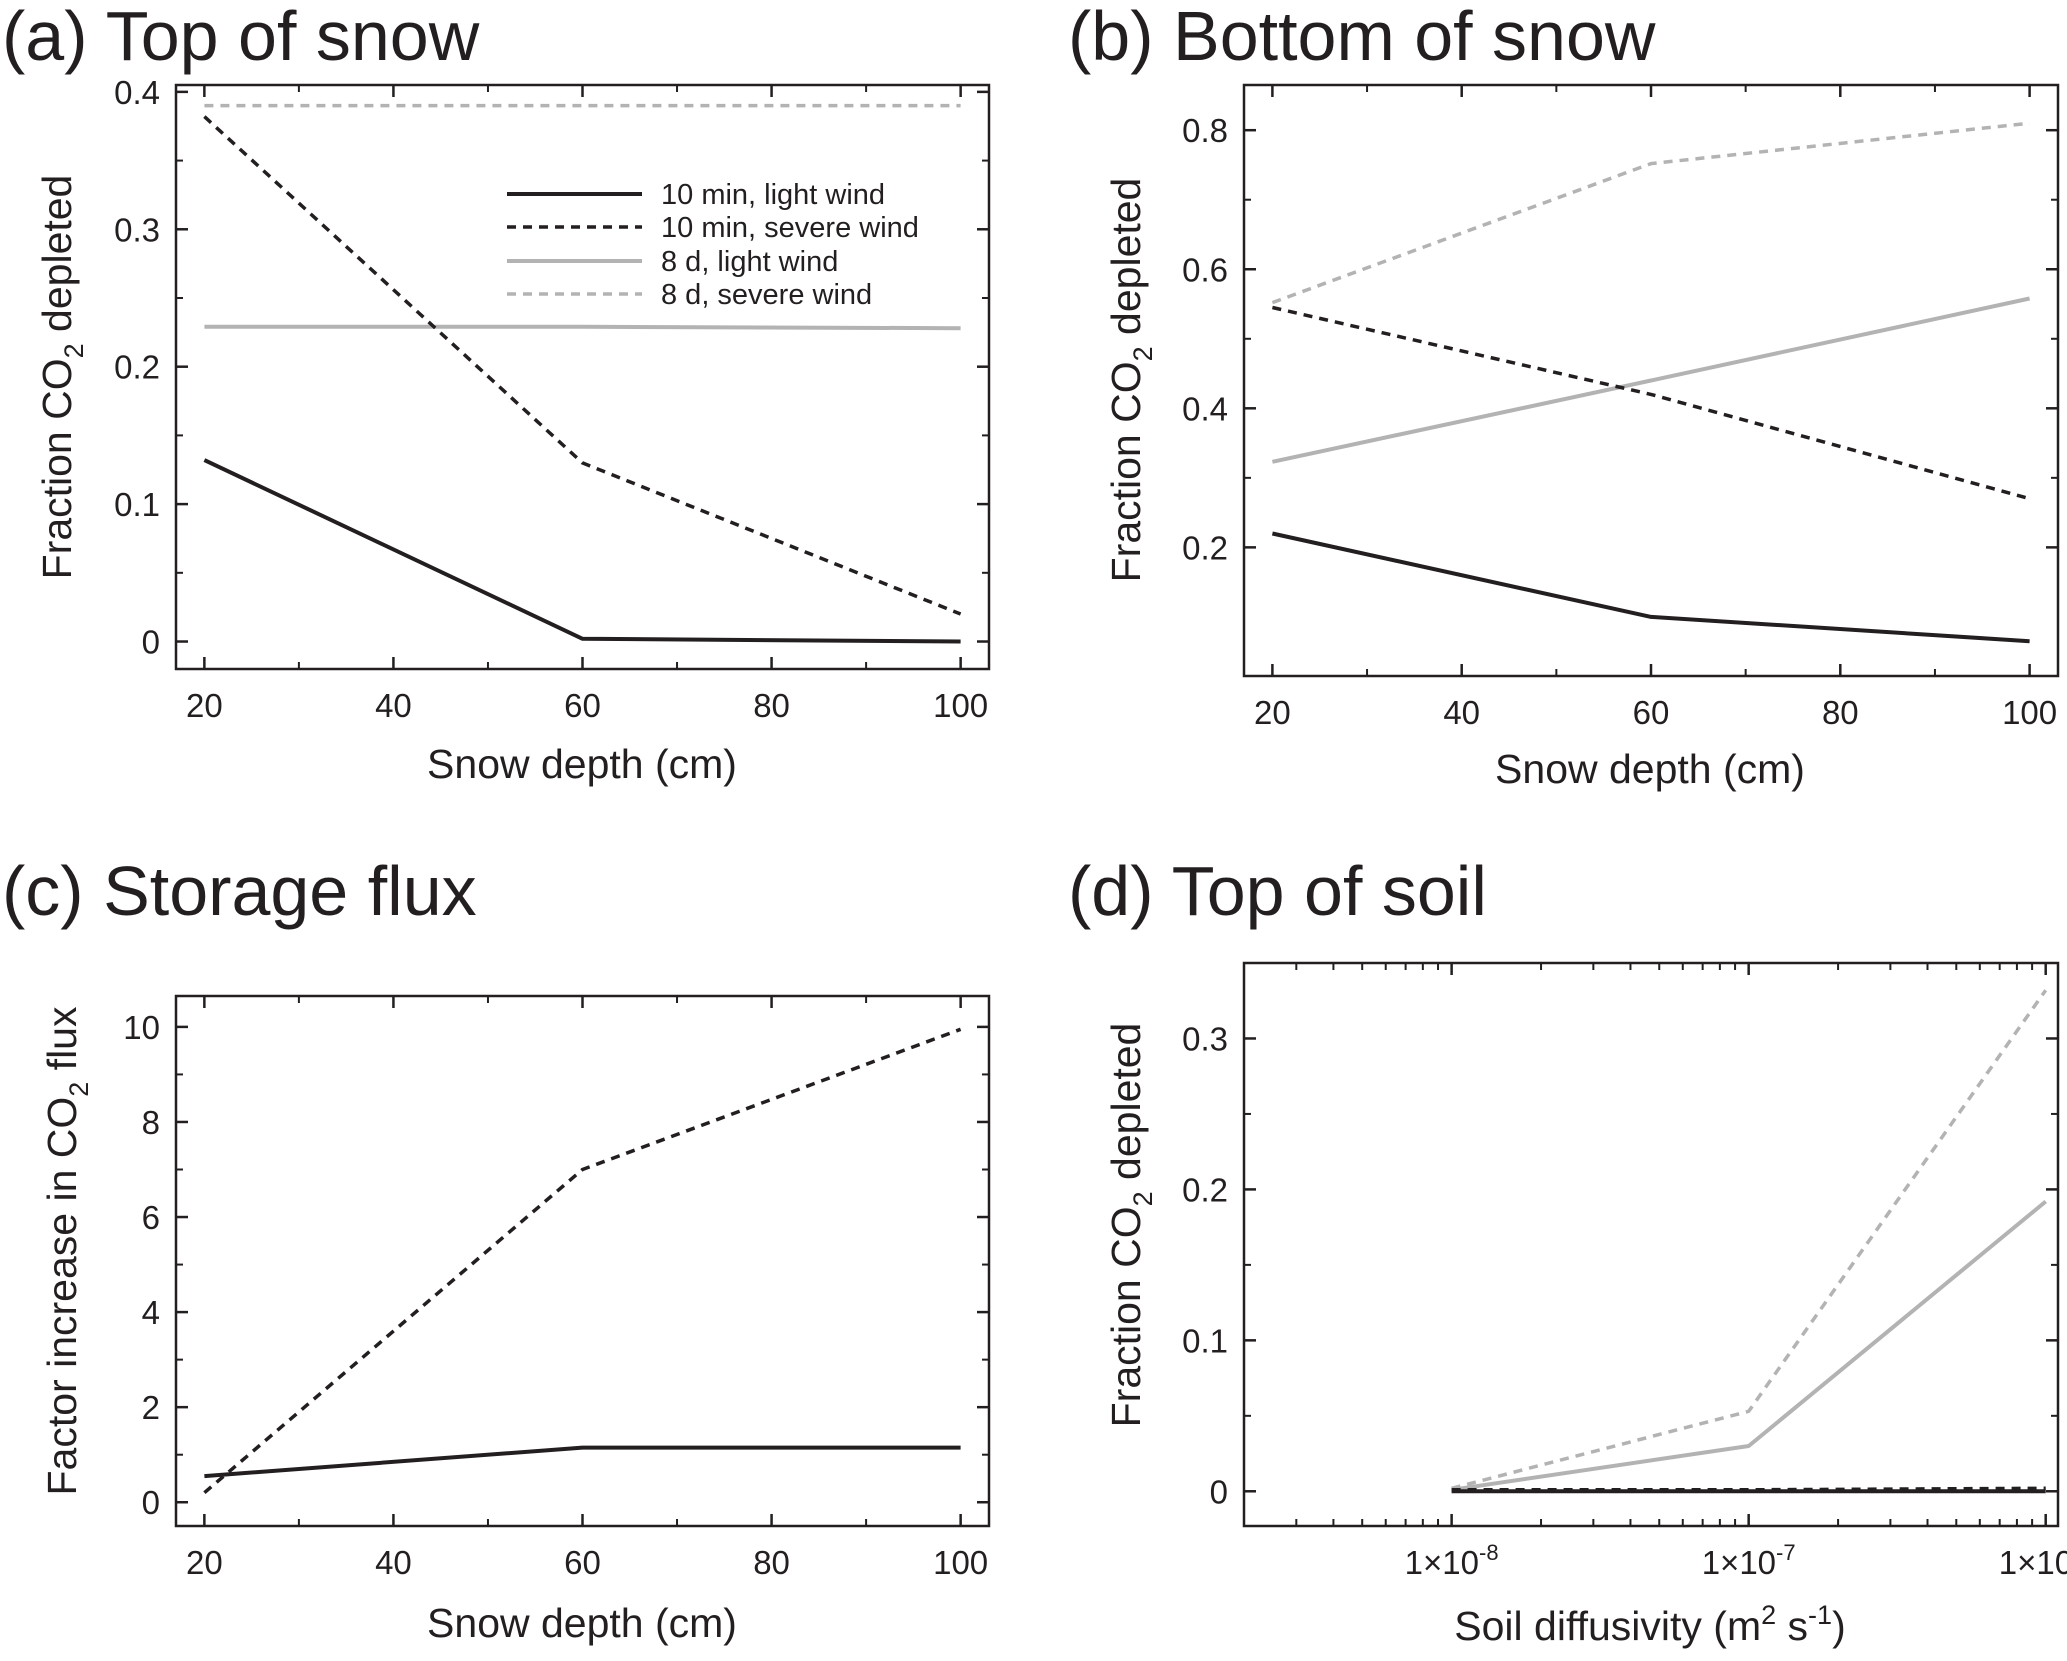 This screenshot has width=2067, height=1661. Describe the element at coordinates (1130, 1225) in the screenshot. I see `panel-d-y-label: Fraction CO2 depleted` at that location.